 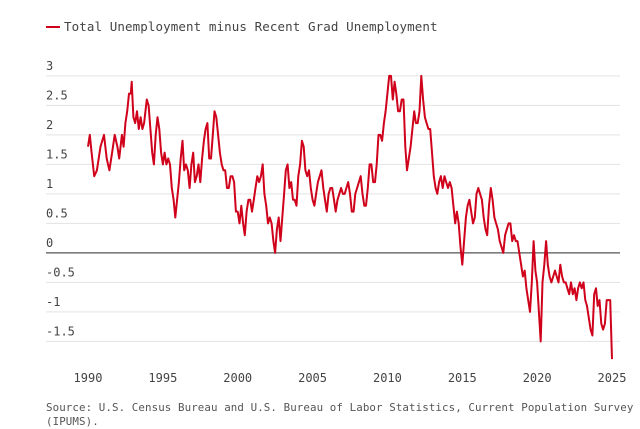 I want to click on y-tick-label: 3, so click(x=49, y=66).